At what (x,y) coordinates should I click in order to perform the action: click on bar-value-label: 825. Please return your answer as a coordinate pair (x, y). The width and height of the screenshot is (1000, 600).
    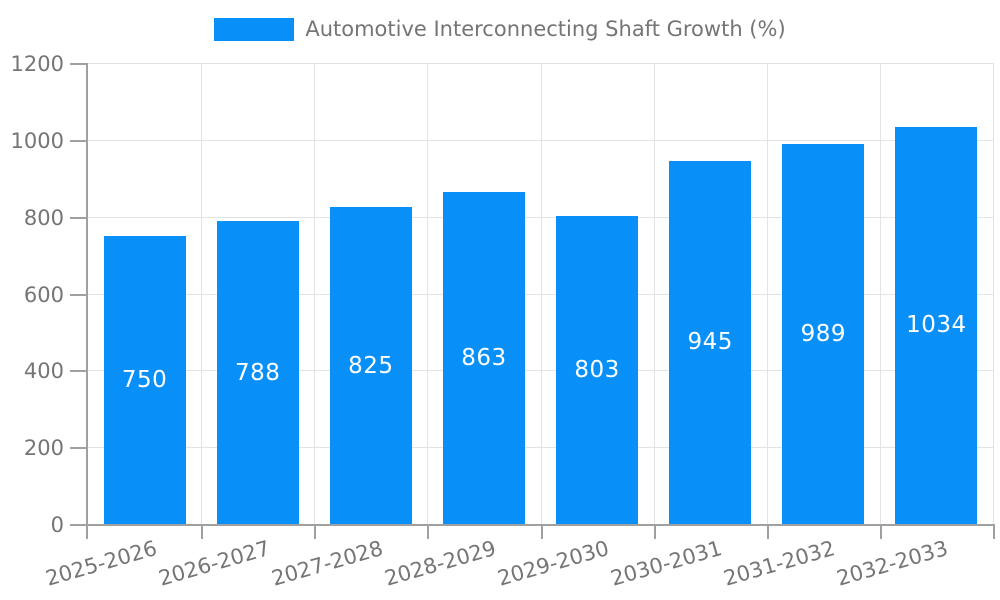
    Looking at the image, I should click on (371, 365).